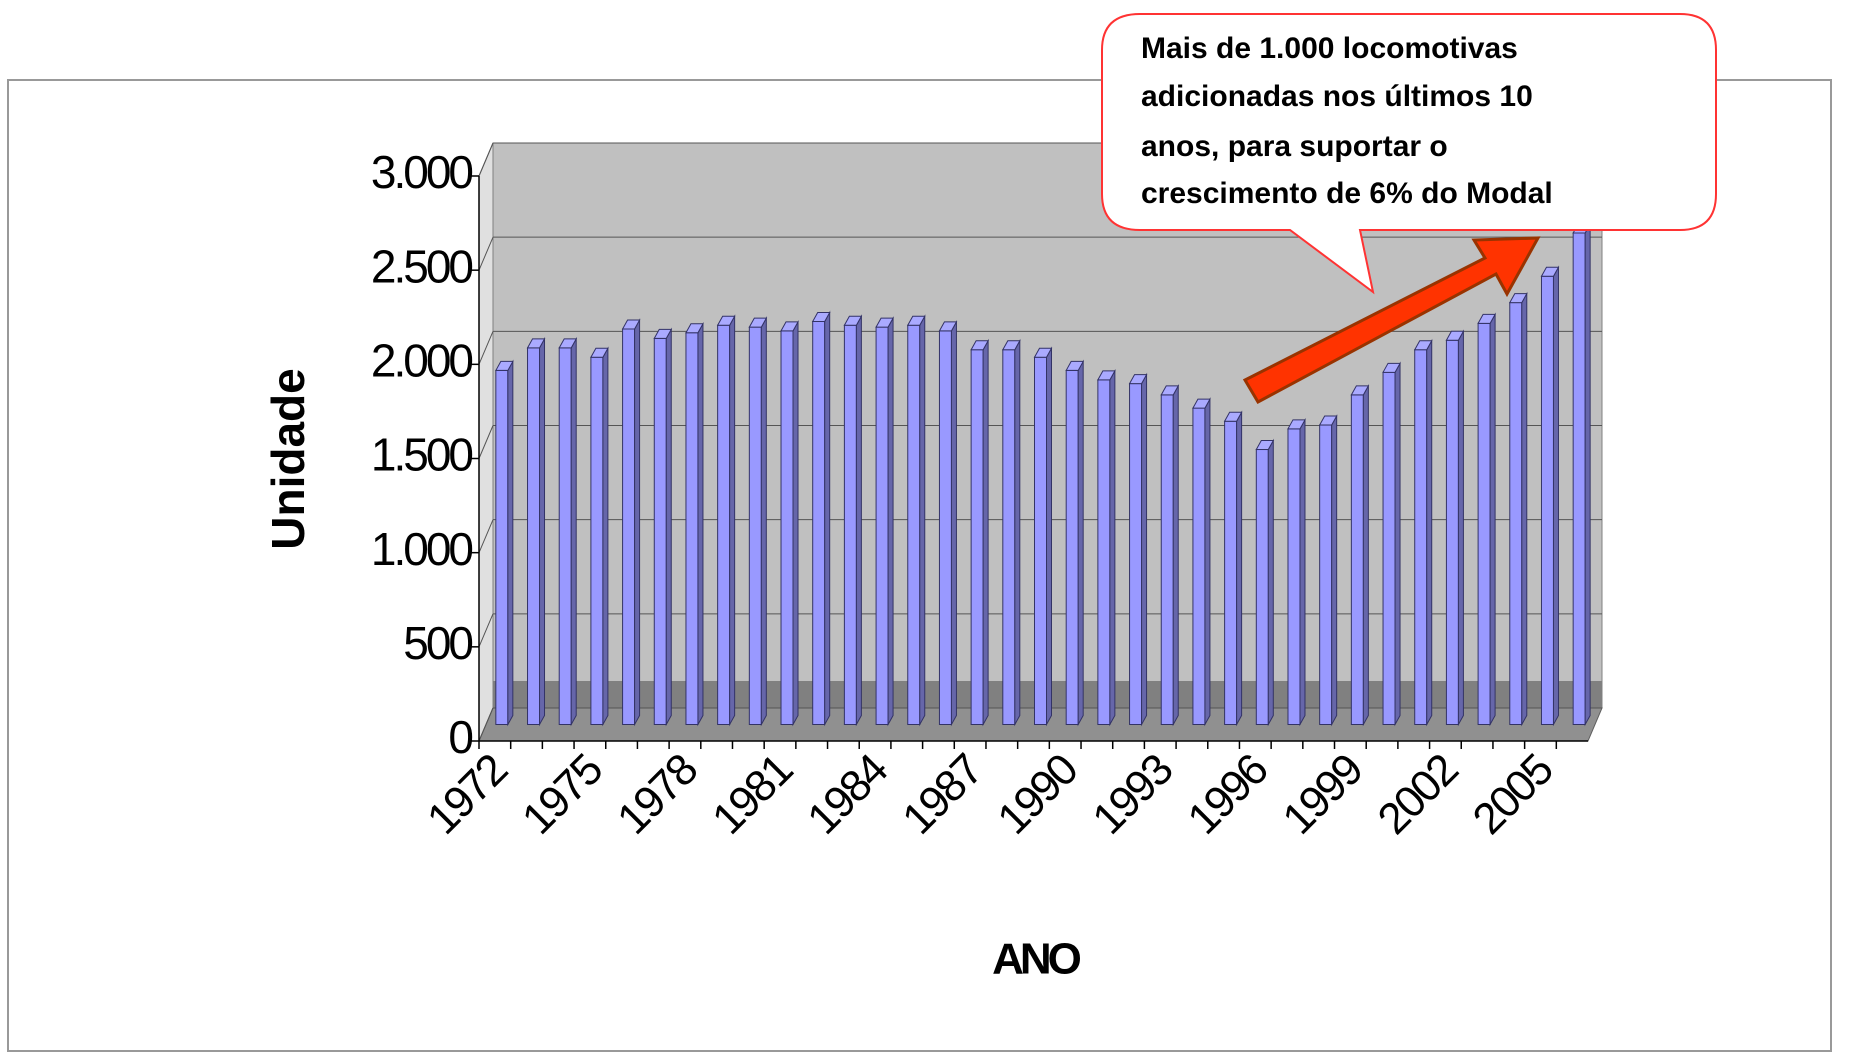  I want to click on callout, so click(1409, 154).